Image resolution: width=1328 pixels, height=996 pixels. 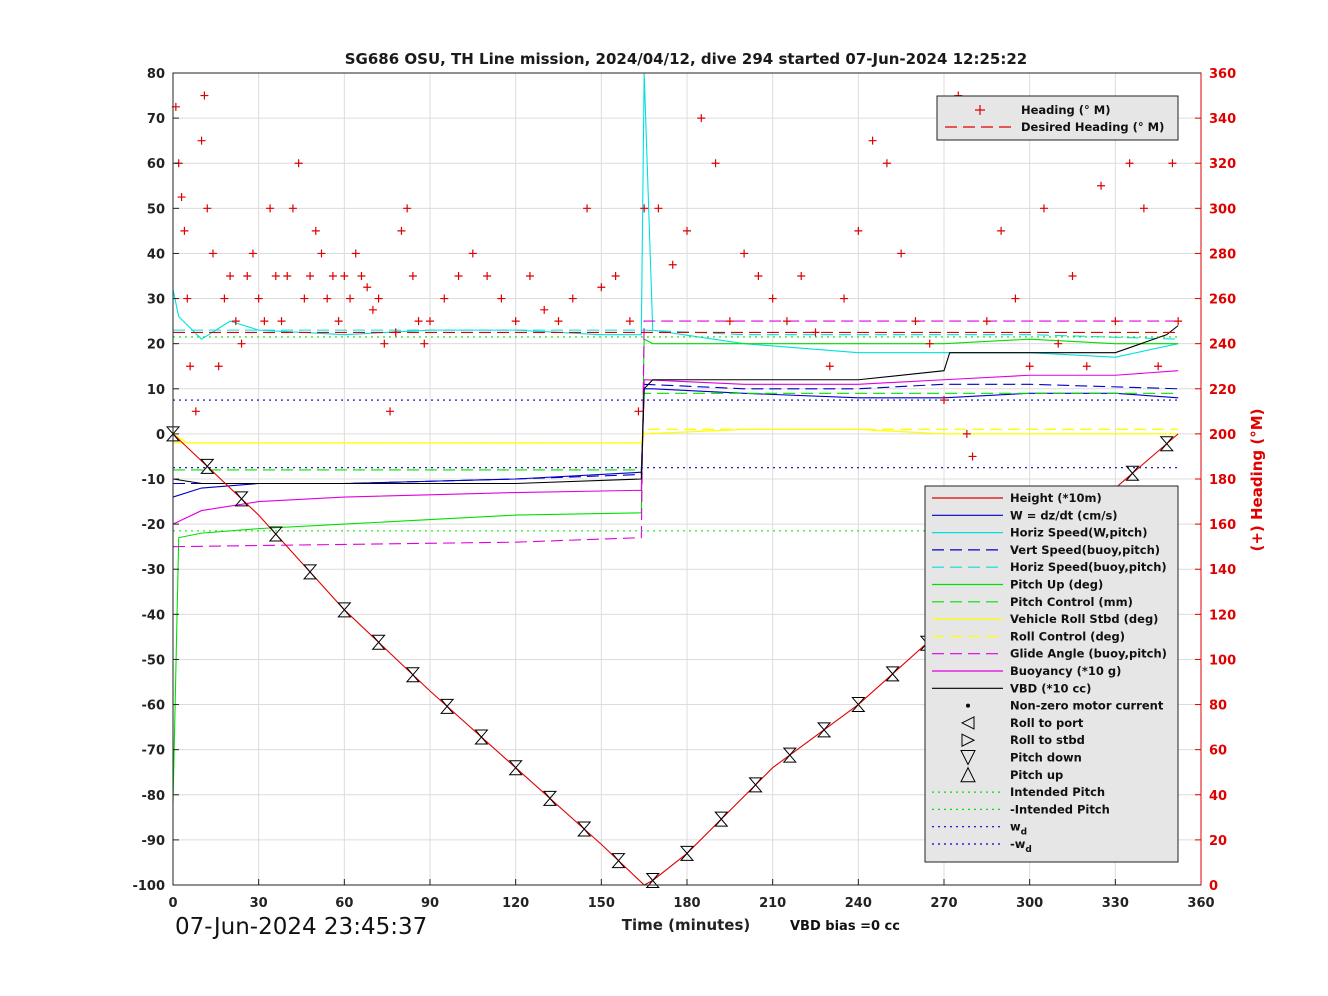 What do you see at coordinates (1047, 740) in the screenshot?
I see `legend-label: Roll to stbd` at bounding box center [1047, 740].